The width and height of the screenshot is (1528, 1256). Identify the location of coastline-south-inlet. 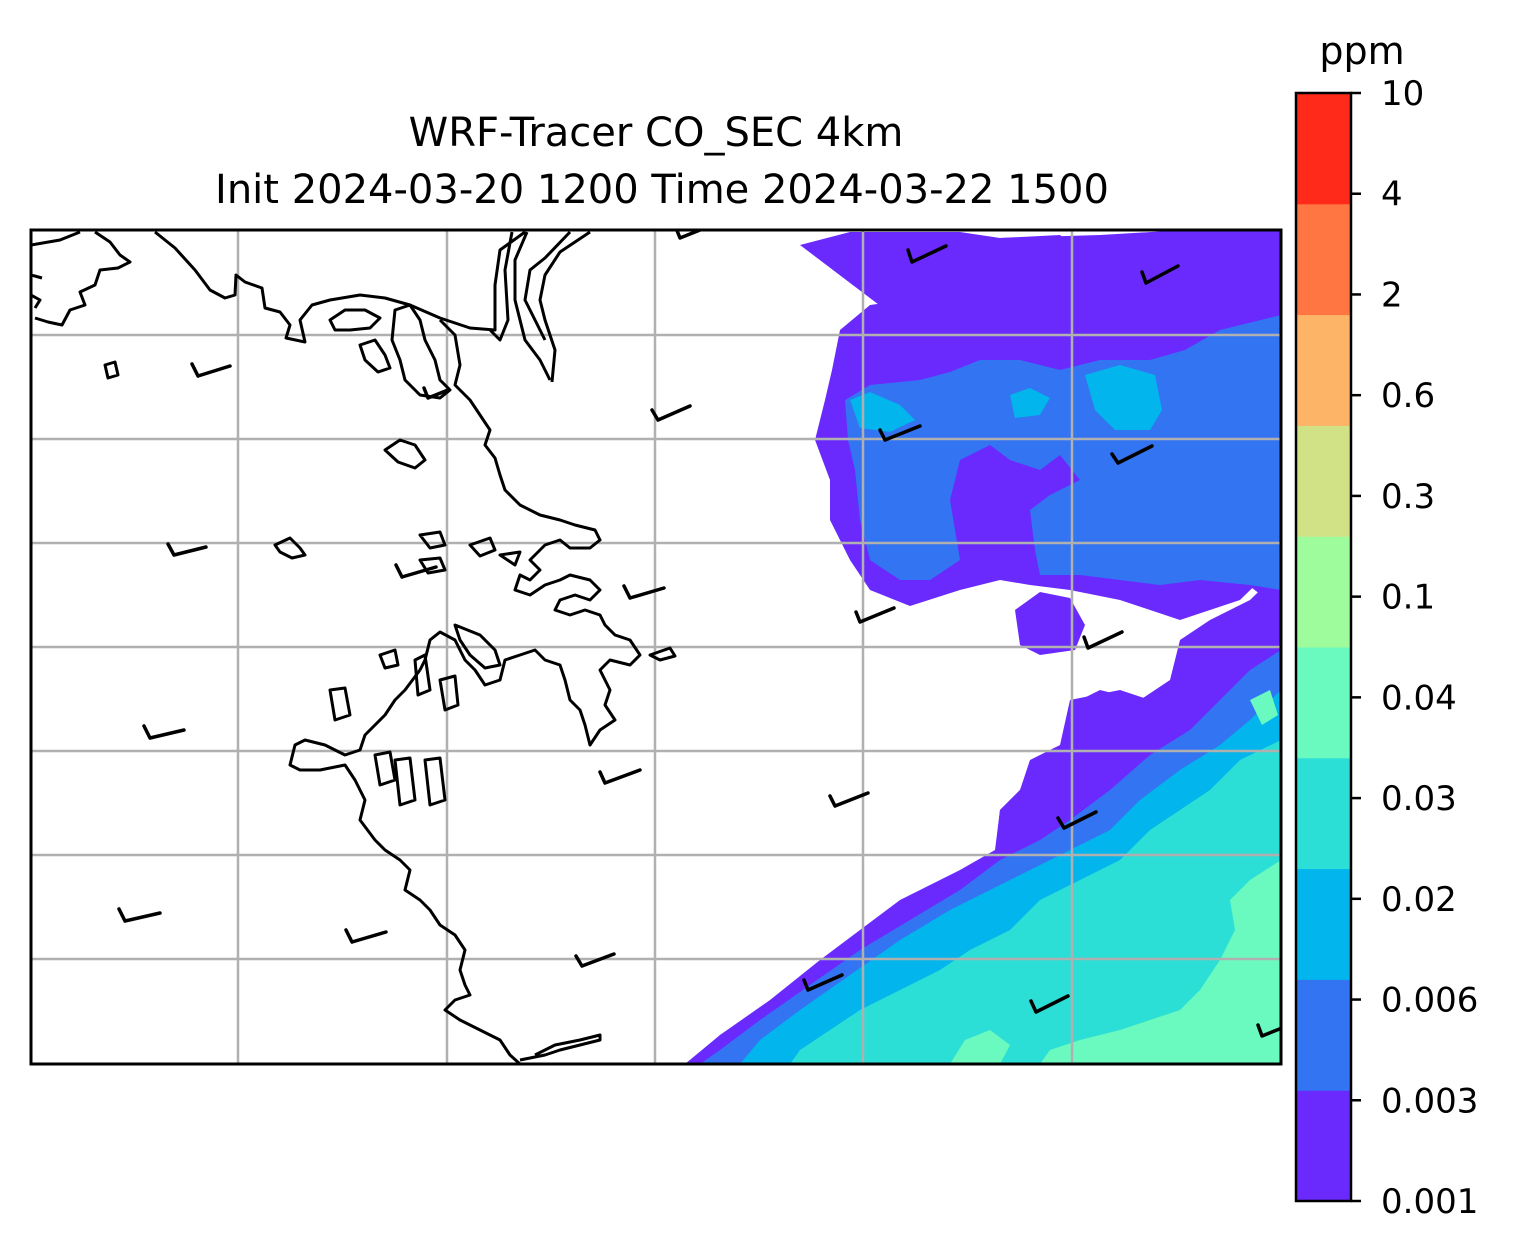
(445, 866).